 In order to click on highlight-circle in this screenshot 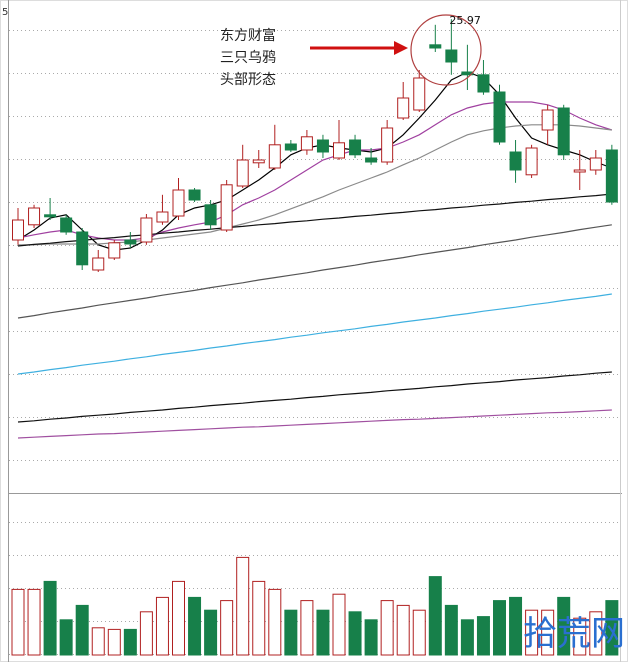, I will do `click(446, 50)`.